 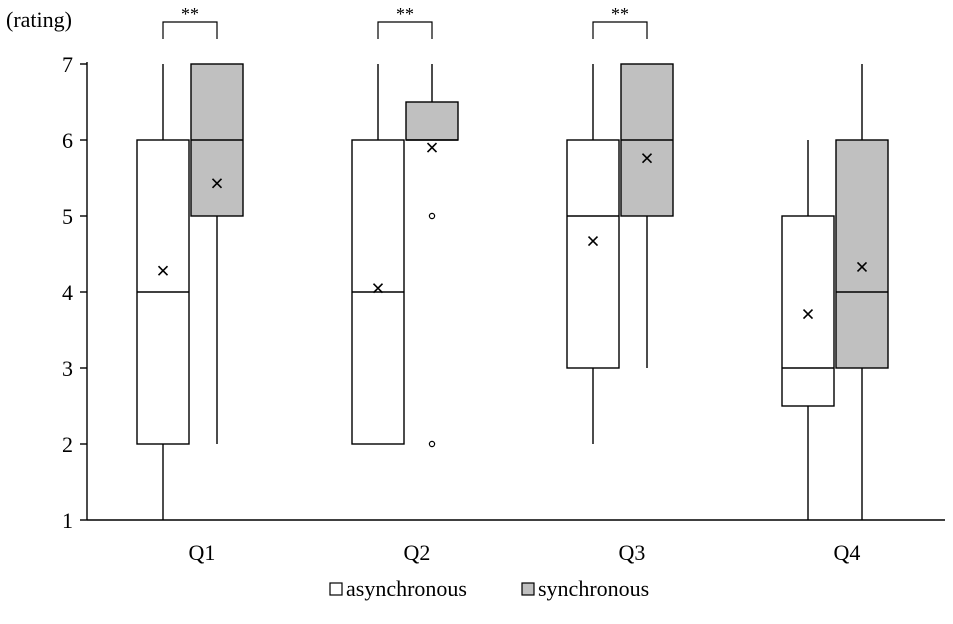 I want to click on box-asynchronous-Q3, so click(x=593, y=254).